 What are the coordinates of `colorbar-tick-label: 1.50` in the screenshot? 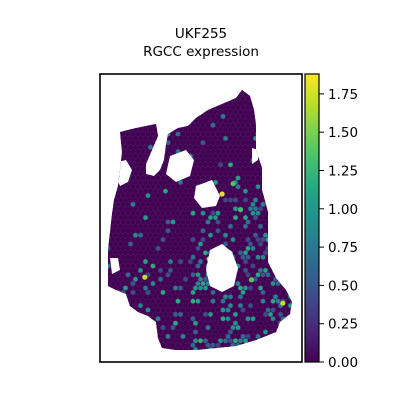 It's located at (343, 133).